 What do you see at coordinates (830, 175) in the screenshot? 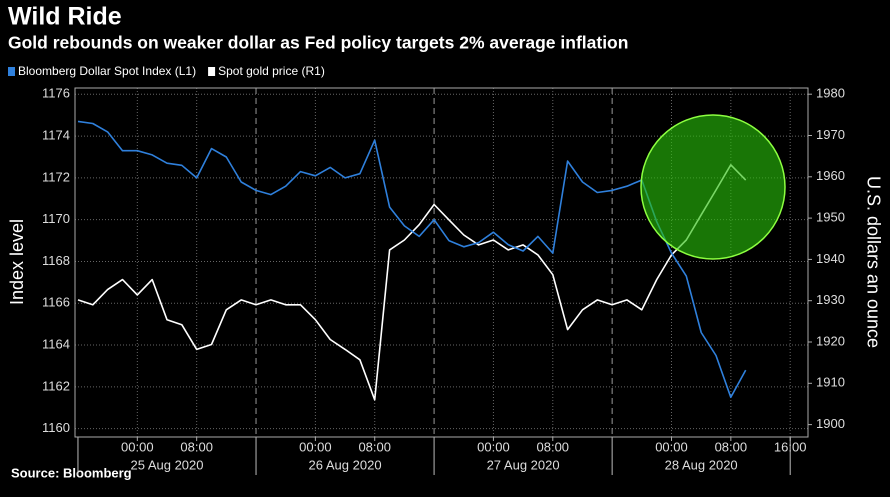
I see `y2-tick-label: 1960` at bounding box center [830, 175].